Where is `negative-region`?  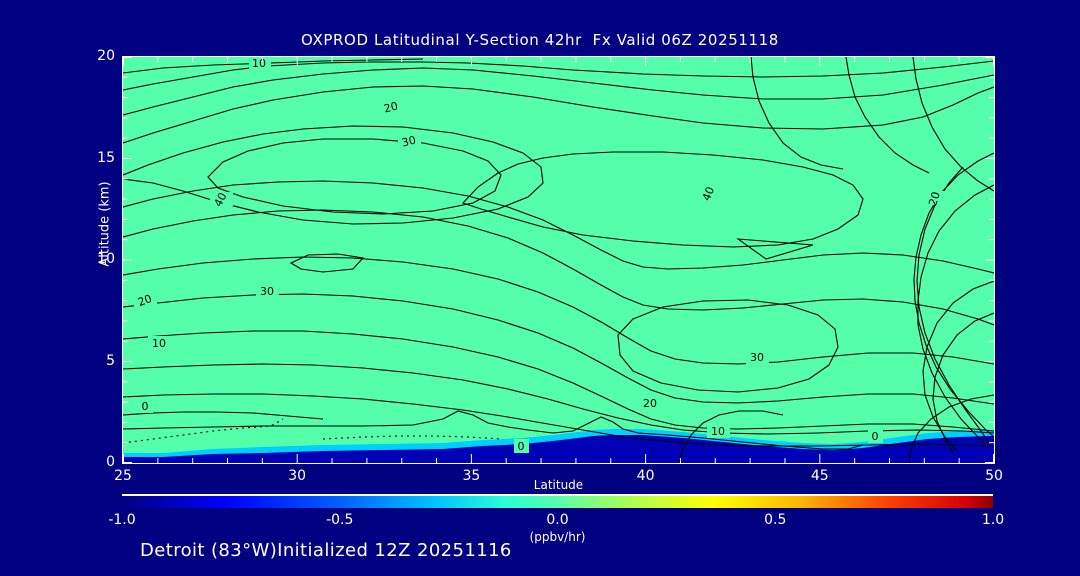 negative-region is located at coordinates (558, 446).